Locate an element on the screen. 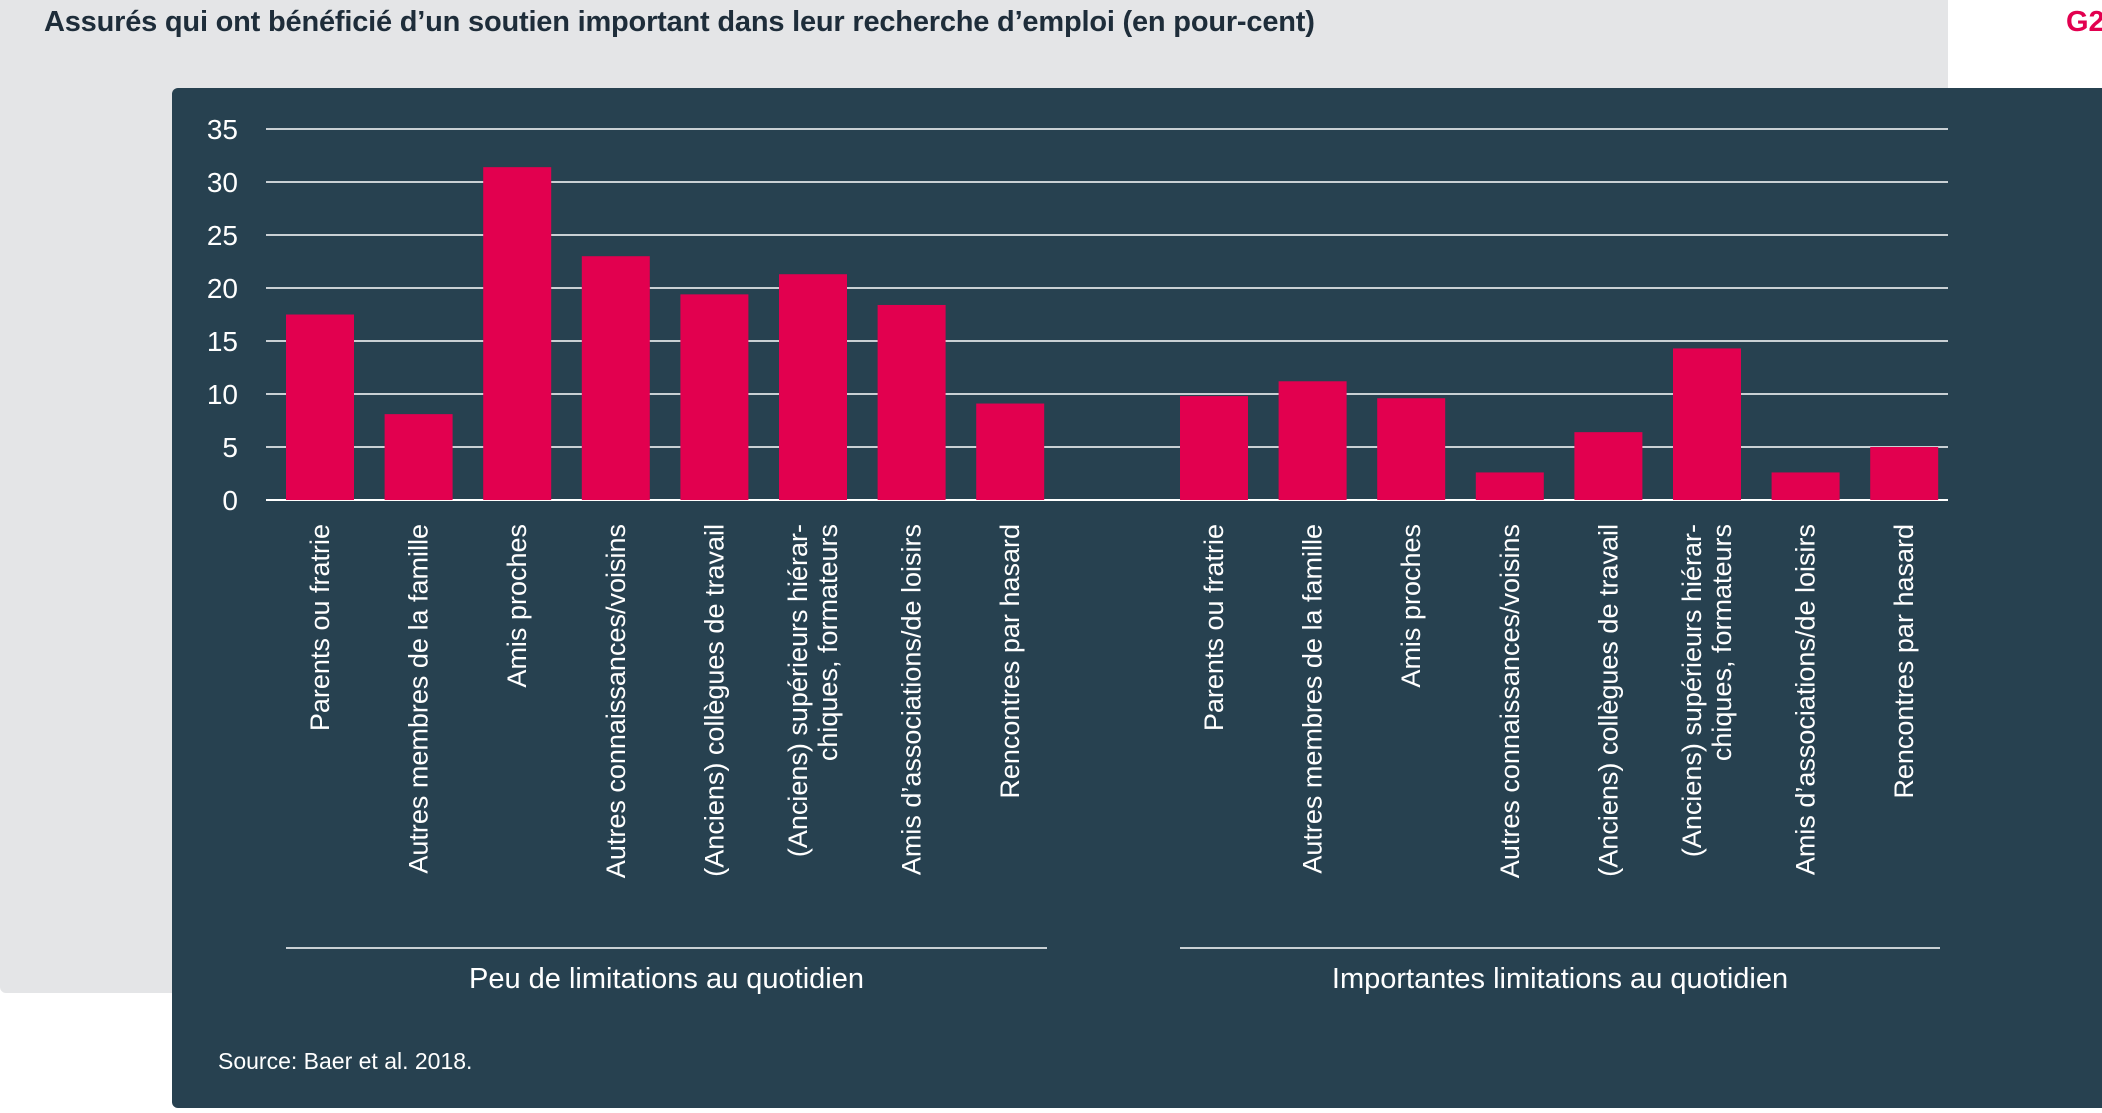 This screenshot has width=2102, height=1113. source-note: Source: Baer et al. 2018. is located at coordinates (345, 1061).